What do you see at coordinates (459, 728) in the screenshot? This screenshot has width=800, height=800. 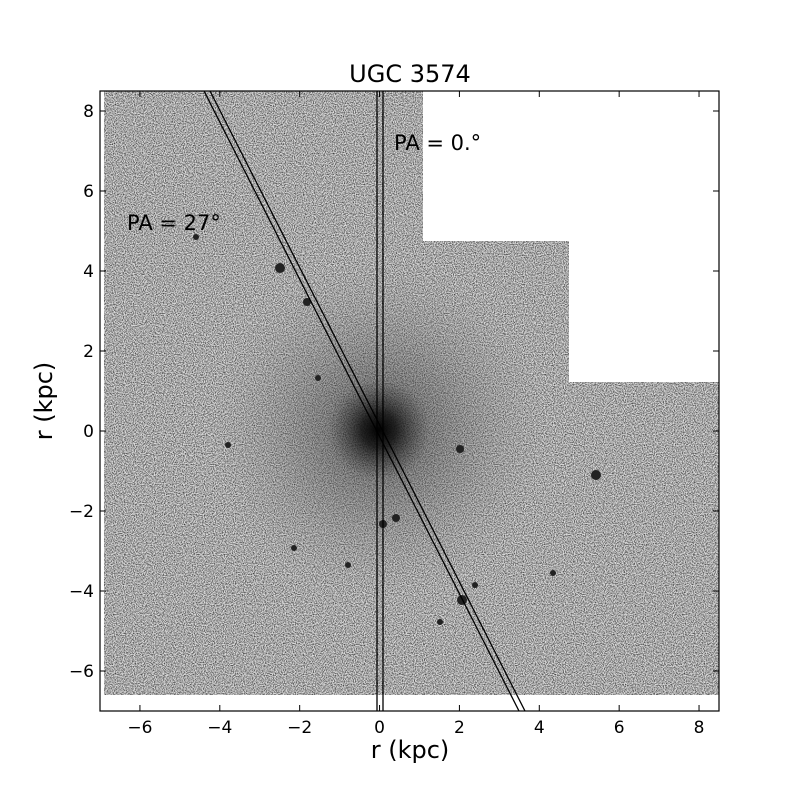 I see `x-tick-label: 2` at bounding box center [459, 728].